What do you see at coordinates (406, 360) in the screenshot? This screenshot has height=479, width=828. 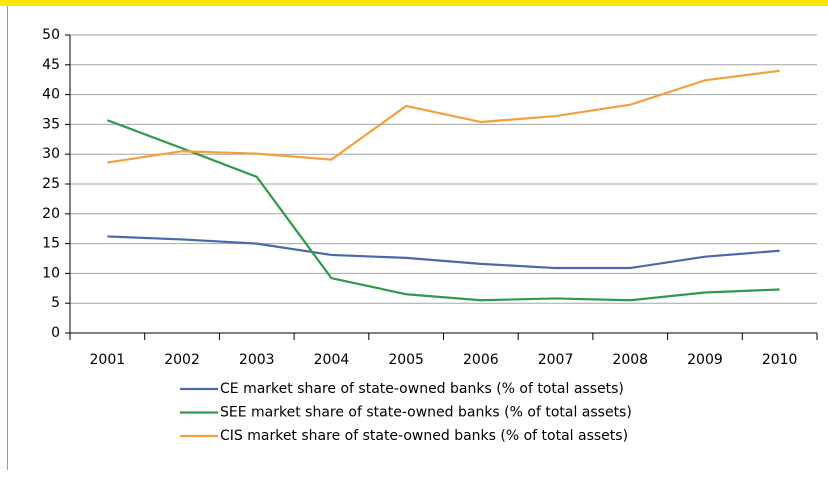 I see `x-tick-label: 2005` at bounding box center [406, 360].